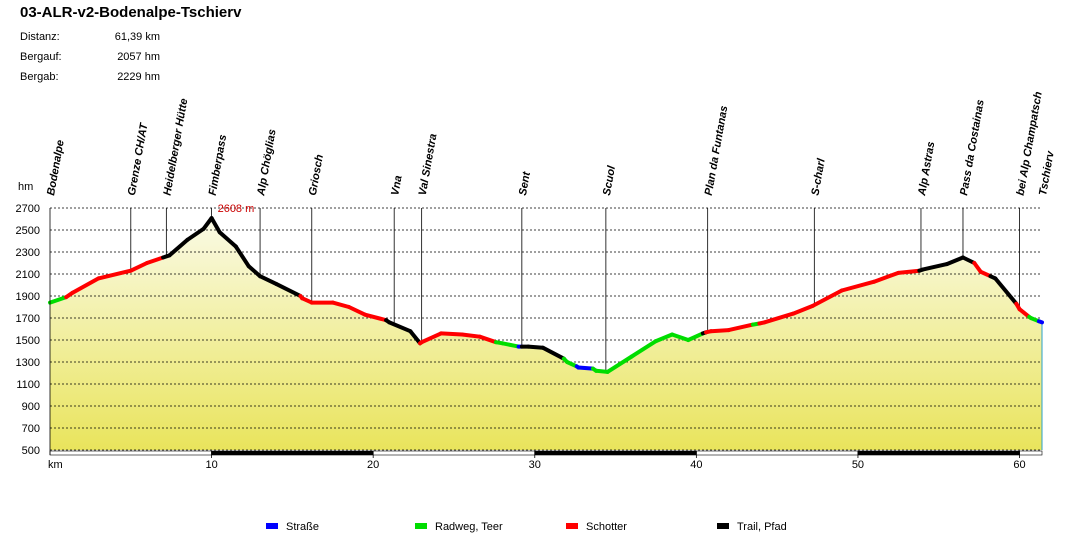 The height and width of the screenshot is (536, 1090). Describe the element at coordinates (28, 209) in the screenshot. I see `y-tick-label: 2700` at that location.